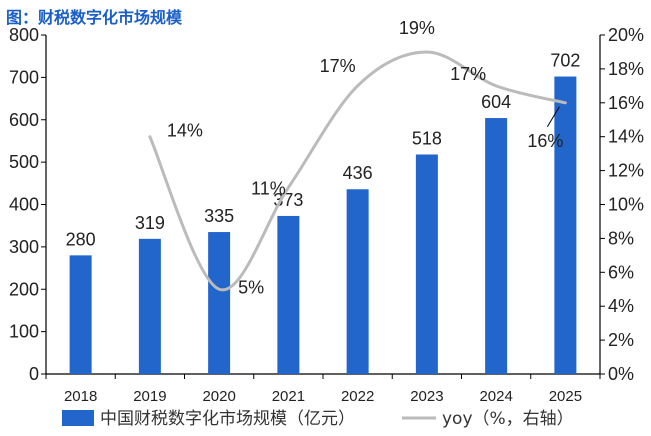 This screenshot has height=436, width=651. I want to click on left-tick-label: 0, so click(34, 374).